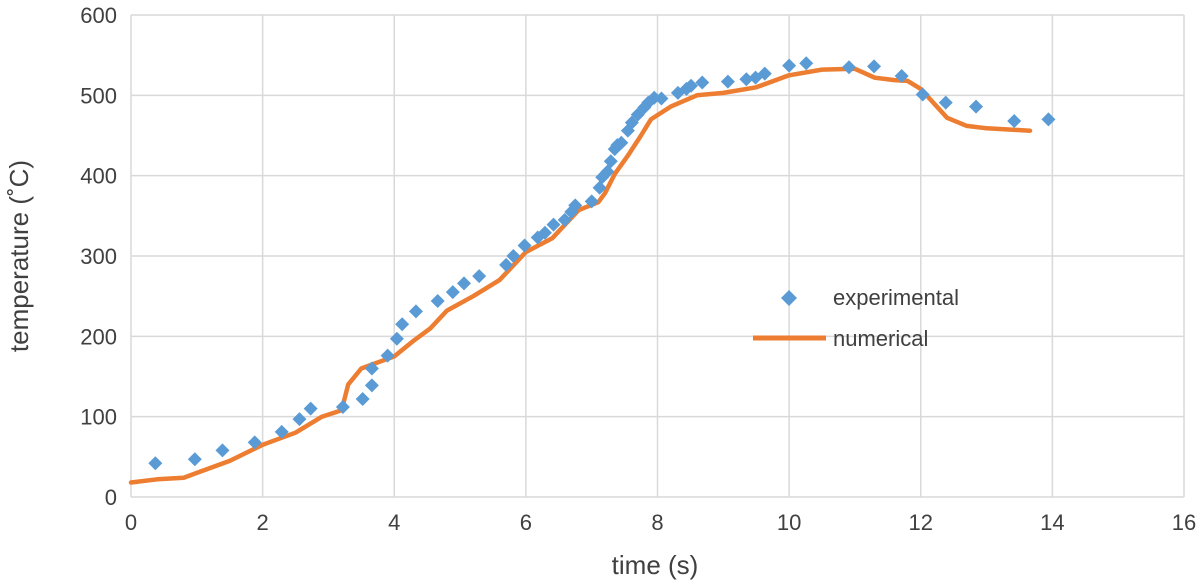 This screenshot has height=582, width=1200. Describe the element at coordinates (98, 256) in the screenshot. I see `y-tick-label: 300` at that location.